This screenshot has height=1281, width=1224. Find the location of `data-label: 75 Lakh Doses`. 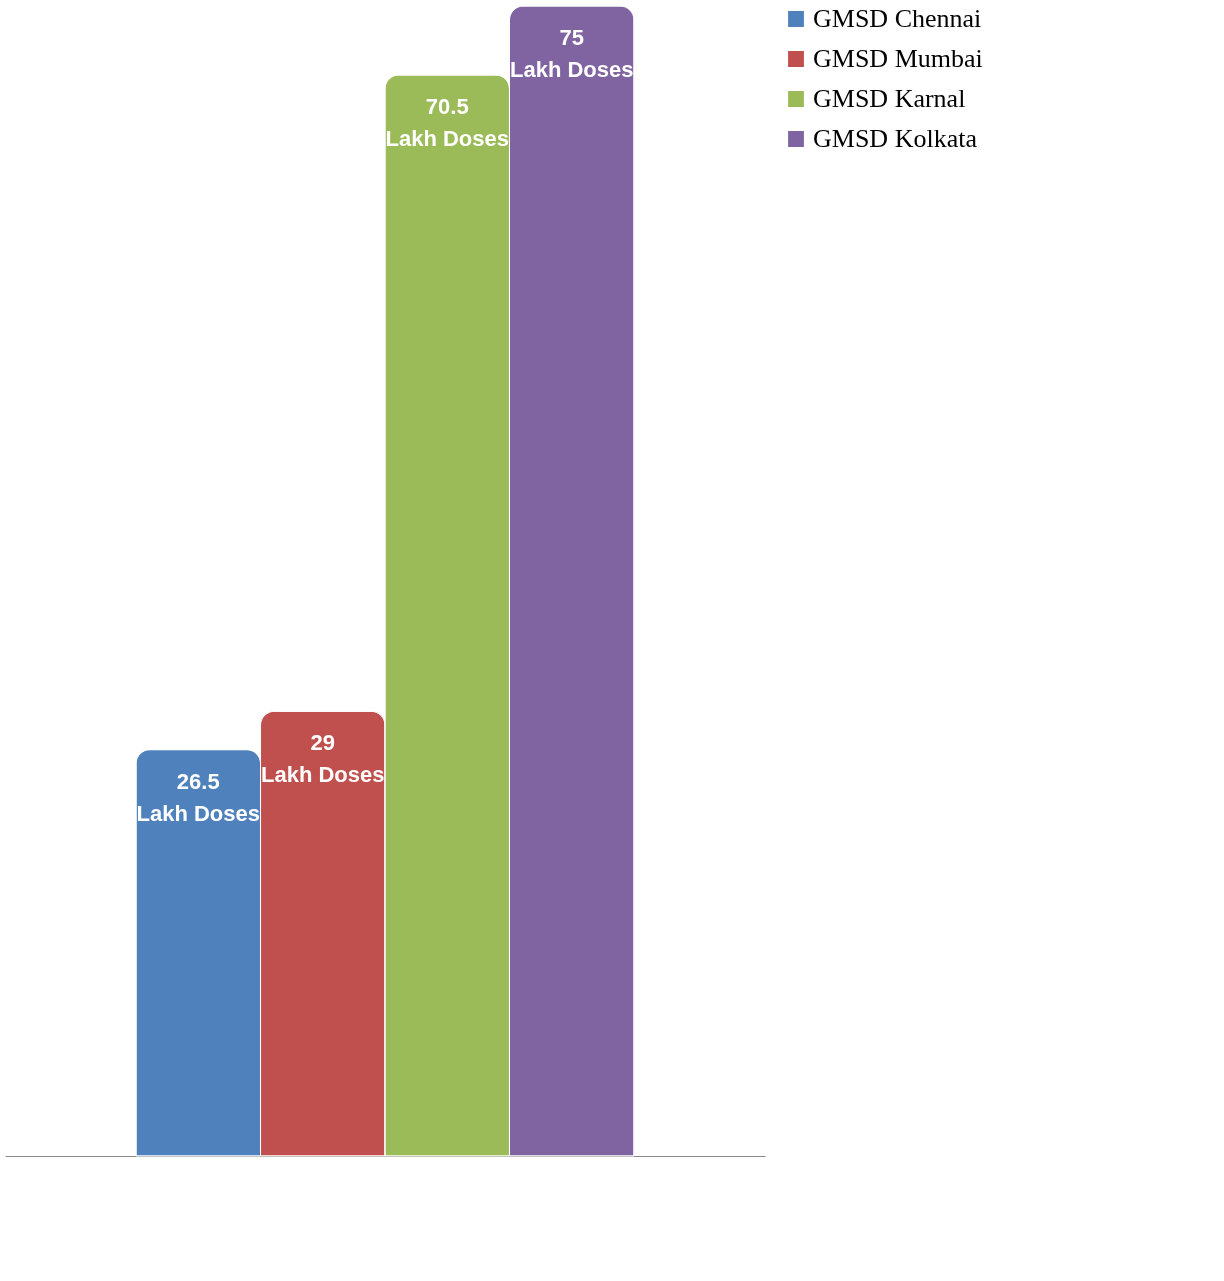

data-label: 75 Lakh Doses is located at coordinates (571, 53).